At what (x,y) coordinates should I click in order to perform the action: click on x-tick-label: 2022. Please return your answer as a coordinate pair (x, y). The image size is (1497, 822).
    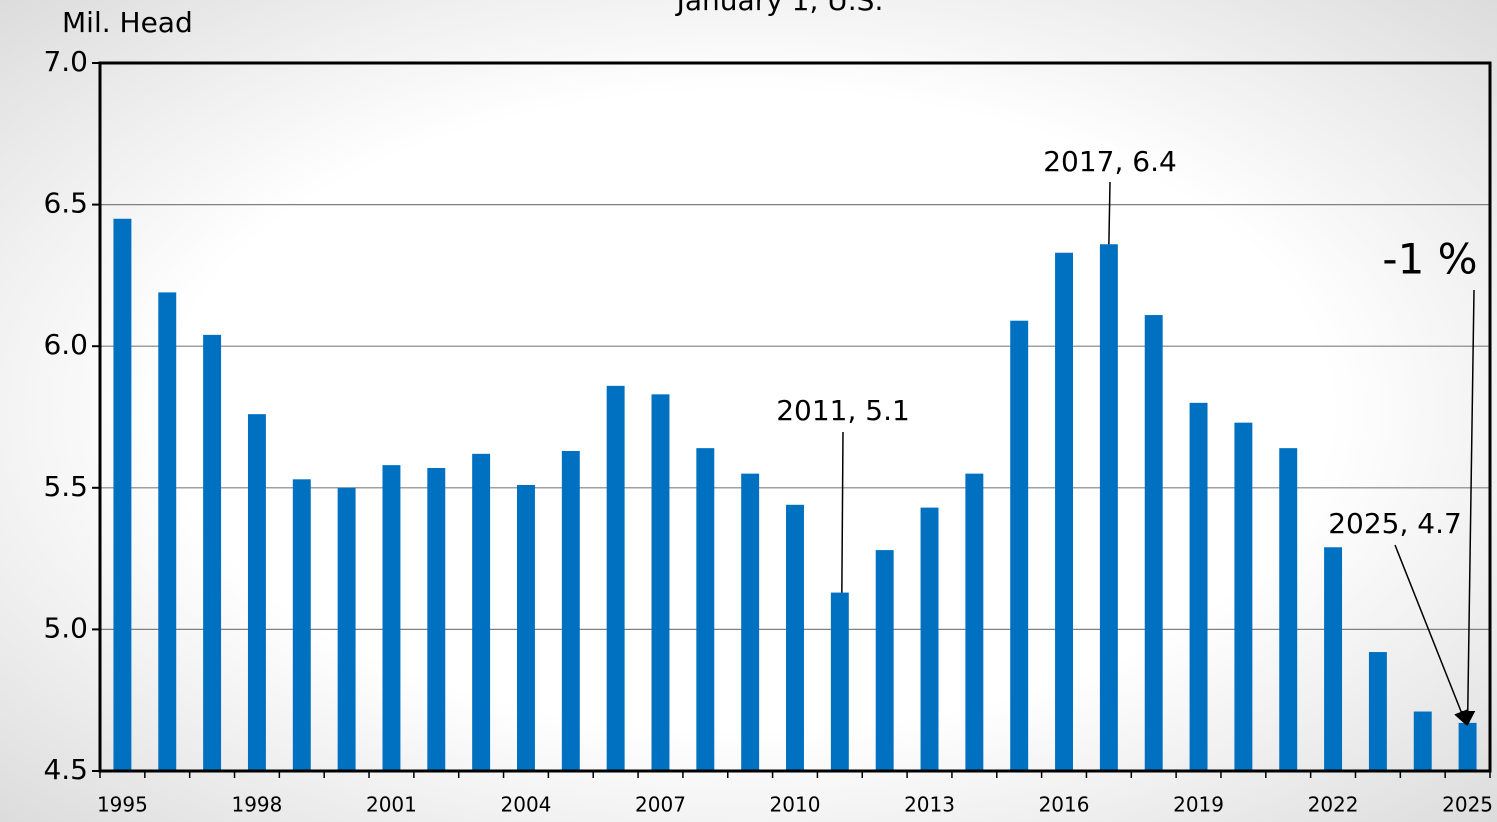
    Looking at the image, I should click on (1333, 805).